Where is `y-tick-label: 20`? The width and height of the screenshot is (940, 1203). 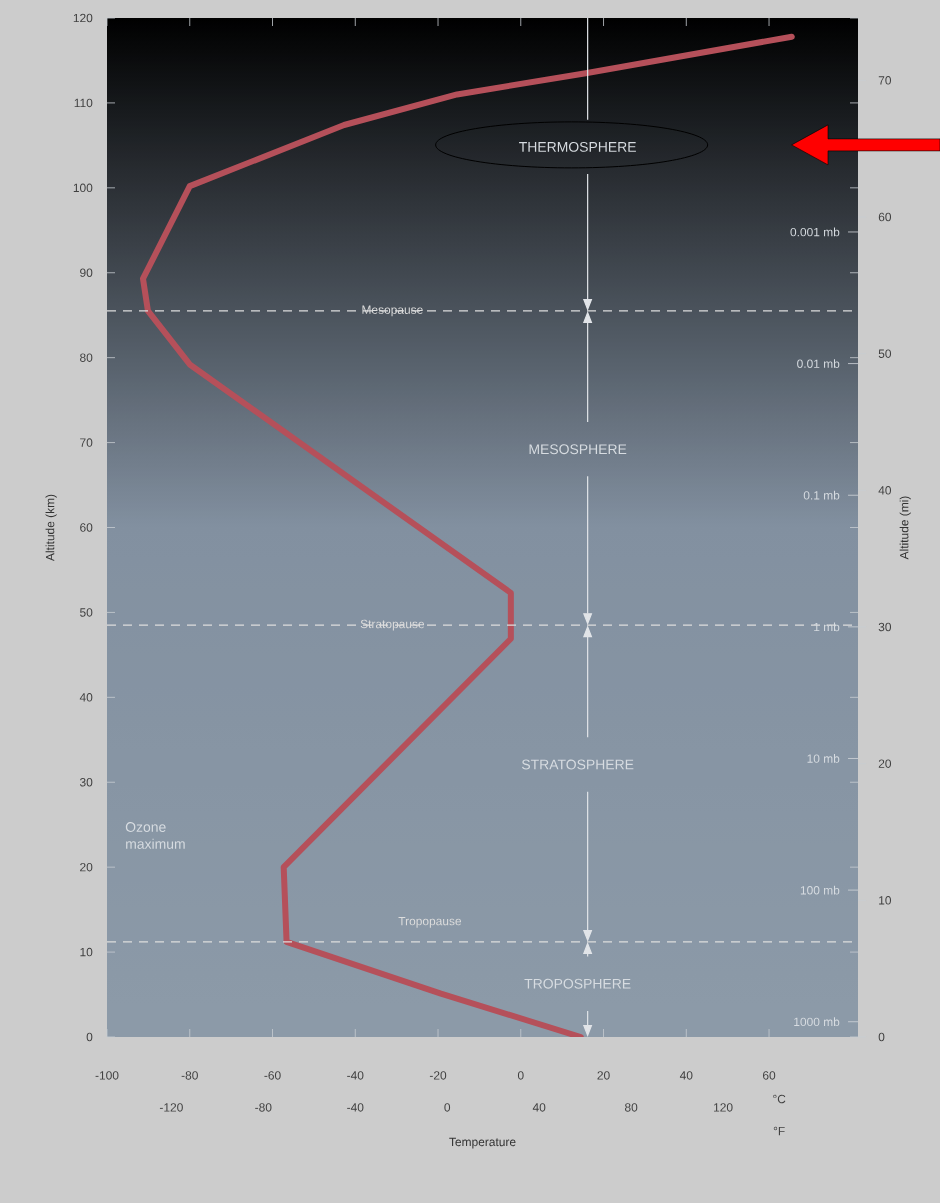
y-tick-label: 20 is located at coordinates (86, 867).